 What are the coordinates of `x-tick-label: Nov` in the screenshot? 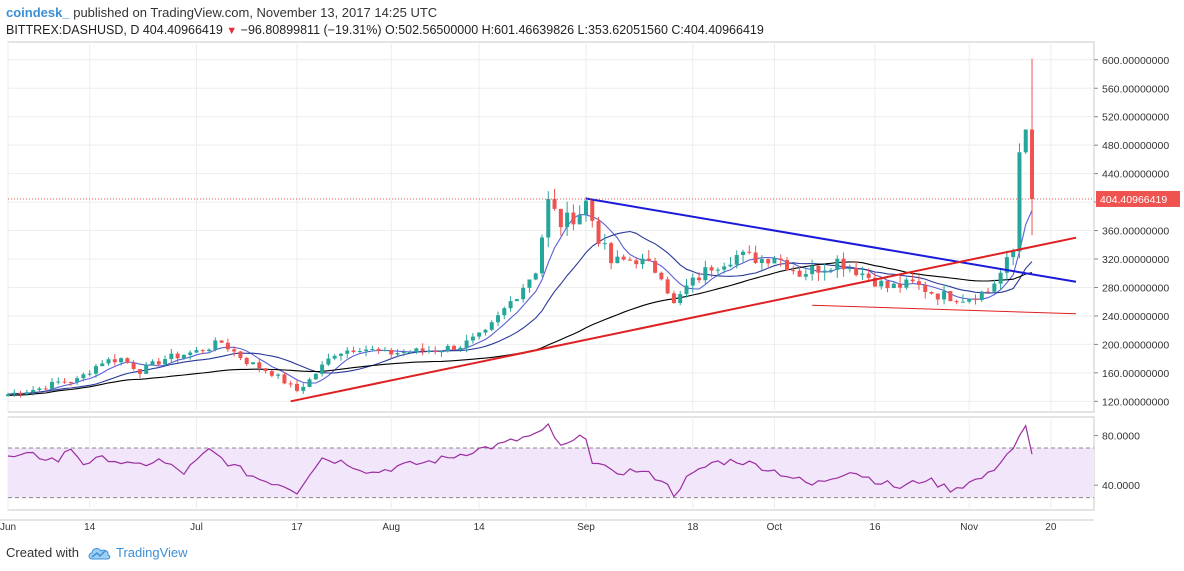 It's located at (969, 527).